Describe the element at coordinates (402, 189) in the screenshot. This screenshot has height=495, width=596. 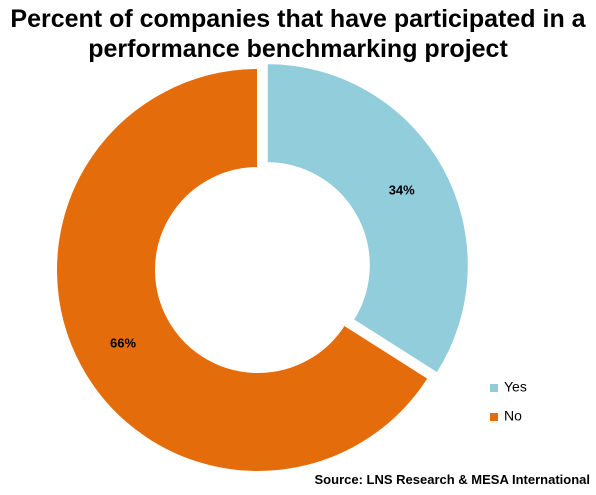
I see `data-label-yes: 34%` at that location.